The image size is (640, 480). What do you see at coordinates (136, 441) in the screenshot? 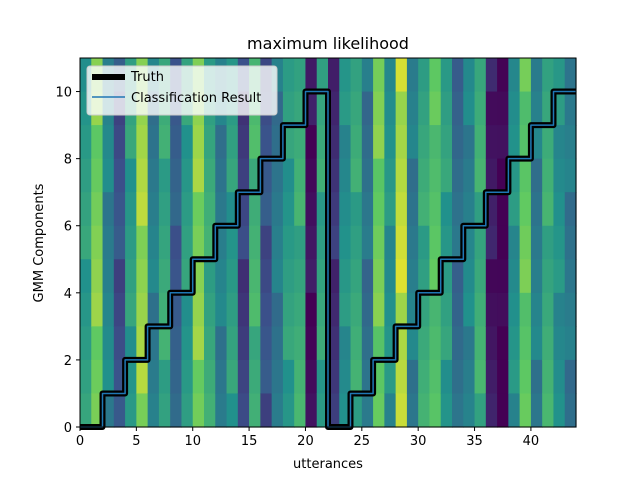
I see `x-tick-label: 5` at bounding box center [136, 441].